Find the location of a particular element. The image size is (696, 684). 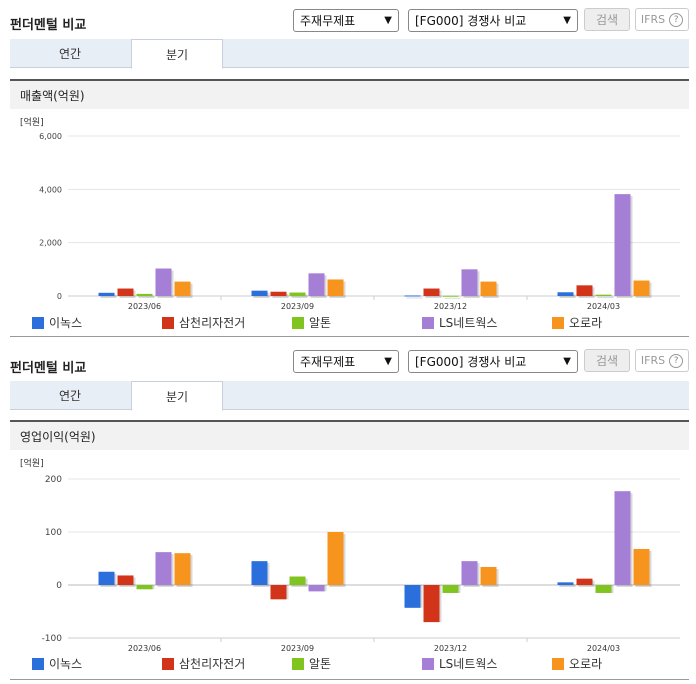

legend-label: 오로라 is located at coordinates (586, 323).